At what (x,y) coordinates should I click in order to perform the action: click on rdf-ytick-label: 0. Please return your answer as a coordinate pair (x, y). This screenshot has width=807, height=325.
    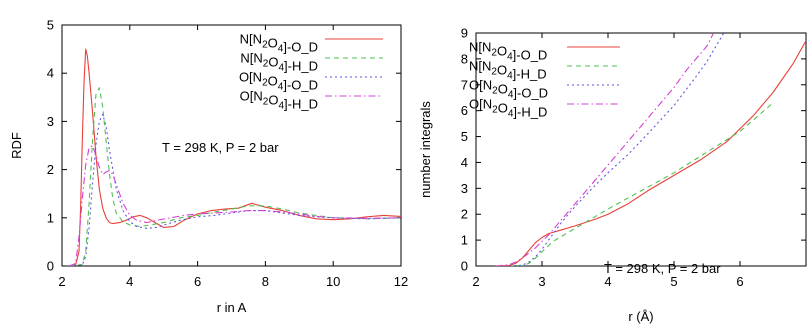
    Looking at the image, I should click on (50, 266).